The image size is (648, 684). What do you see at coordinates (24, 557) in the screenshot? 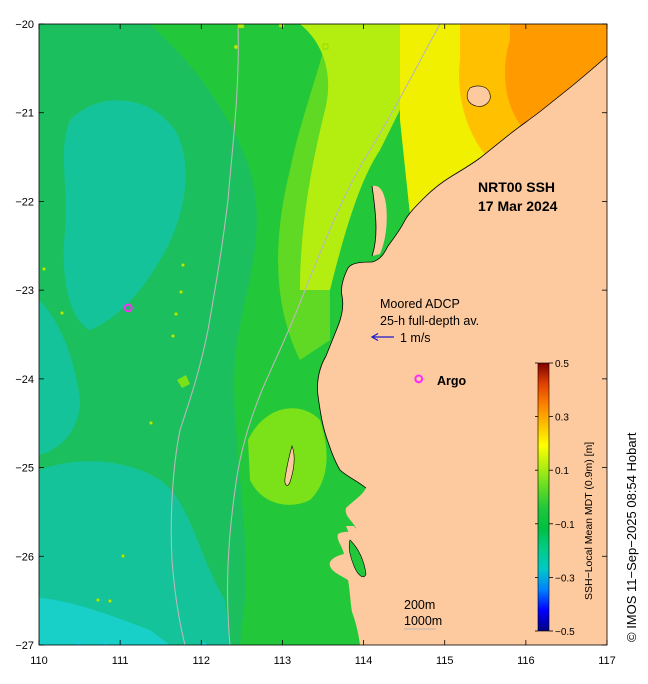
I see `y-tick-label: −26` at bounding box center [24, 557].